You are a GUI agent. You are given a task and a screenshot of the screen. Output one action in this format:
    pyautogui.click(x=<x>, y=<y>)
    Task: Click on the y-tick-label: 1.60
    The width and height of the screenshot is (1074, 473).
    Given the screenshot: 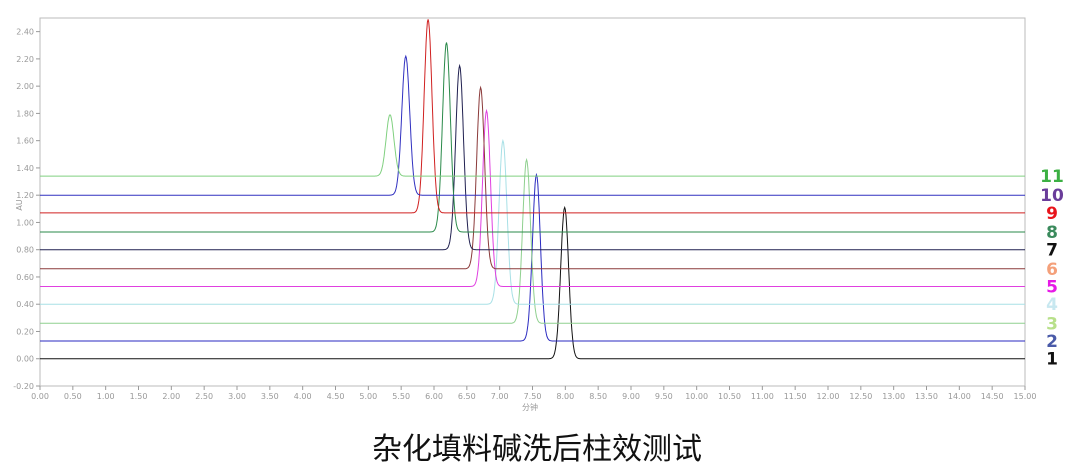 What is the action you would take?
    pyautogui.click(x=25, y=141)
    